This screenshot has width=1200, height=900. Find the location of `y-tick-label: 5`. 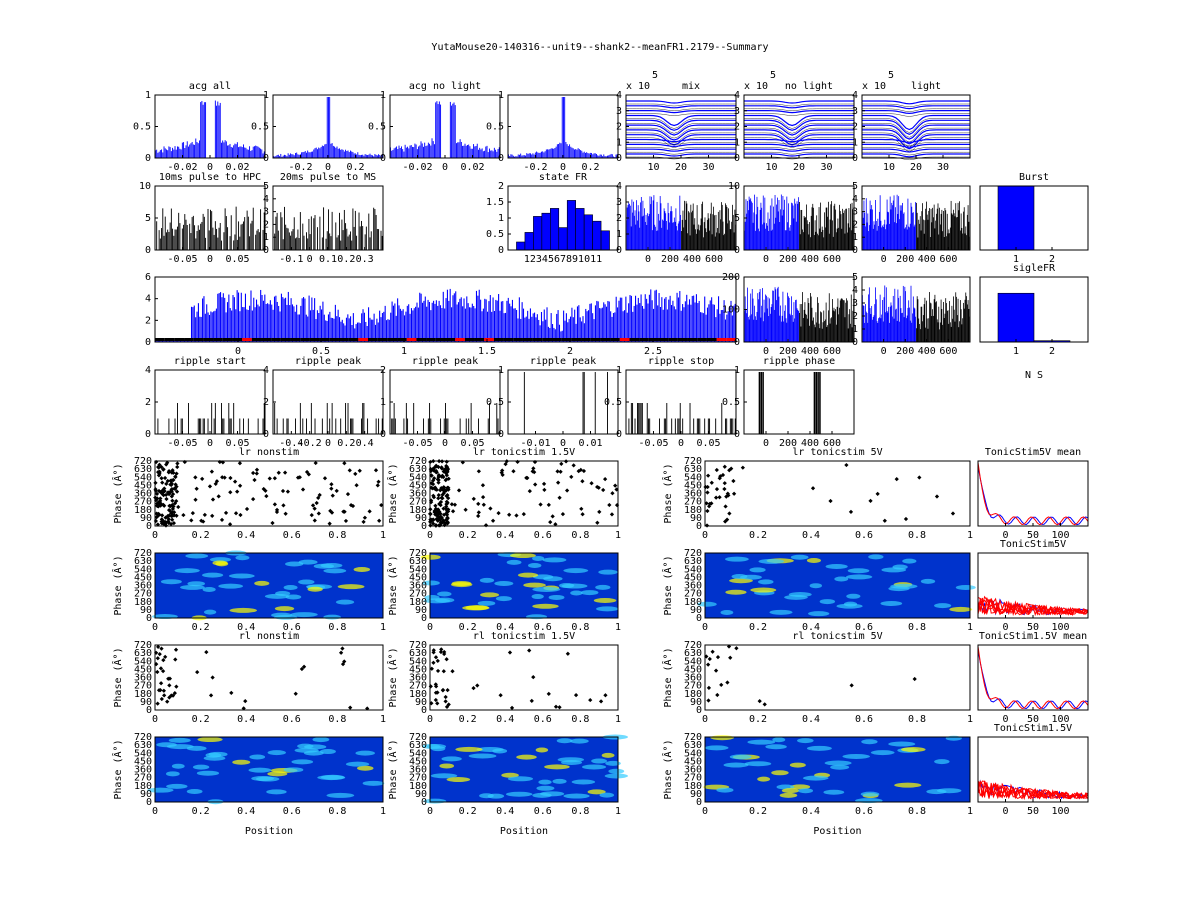

y-tick-label: 5 is located at coordinates (737, 218).